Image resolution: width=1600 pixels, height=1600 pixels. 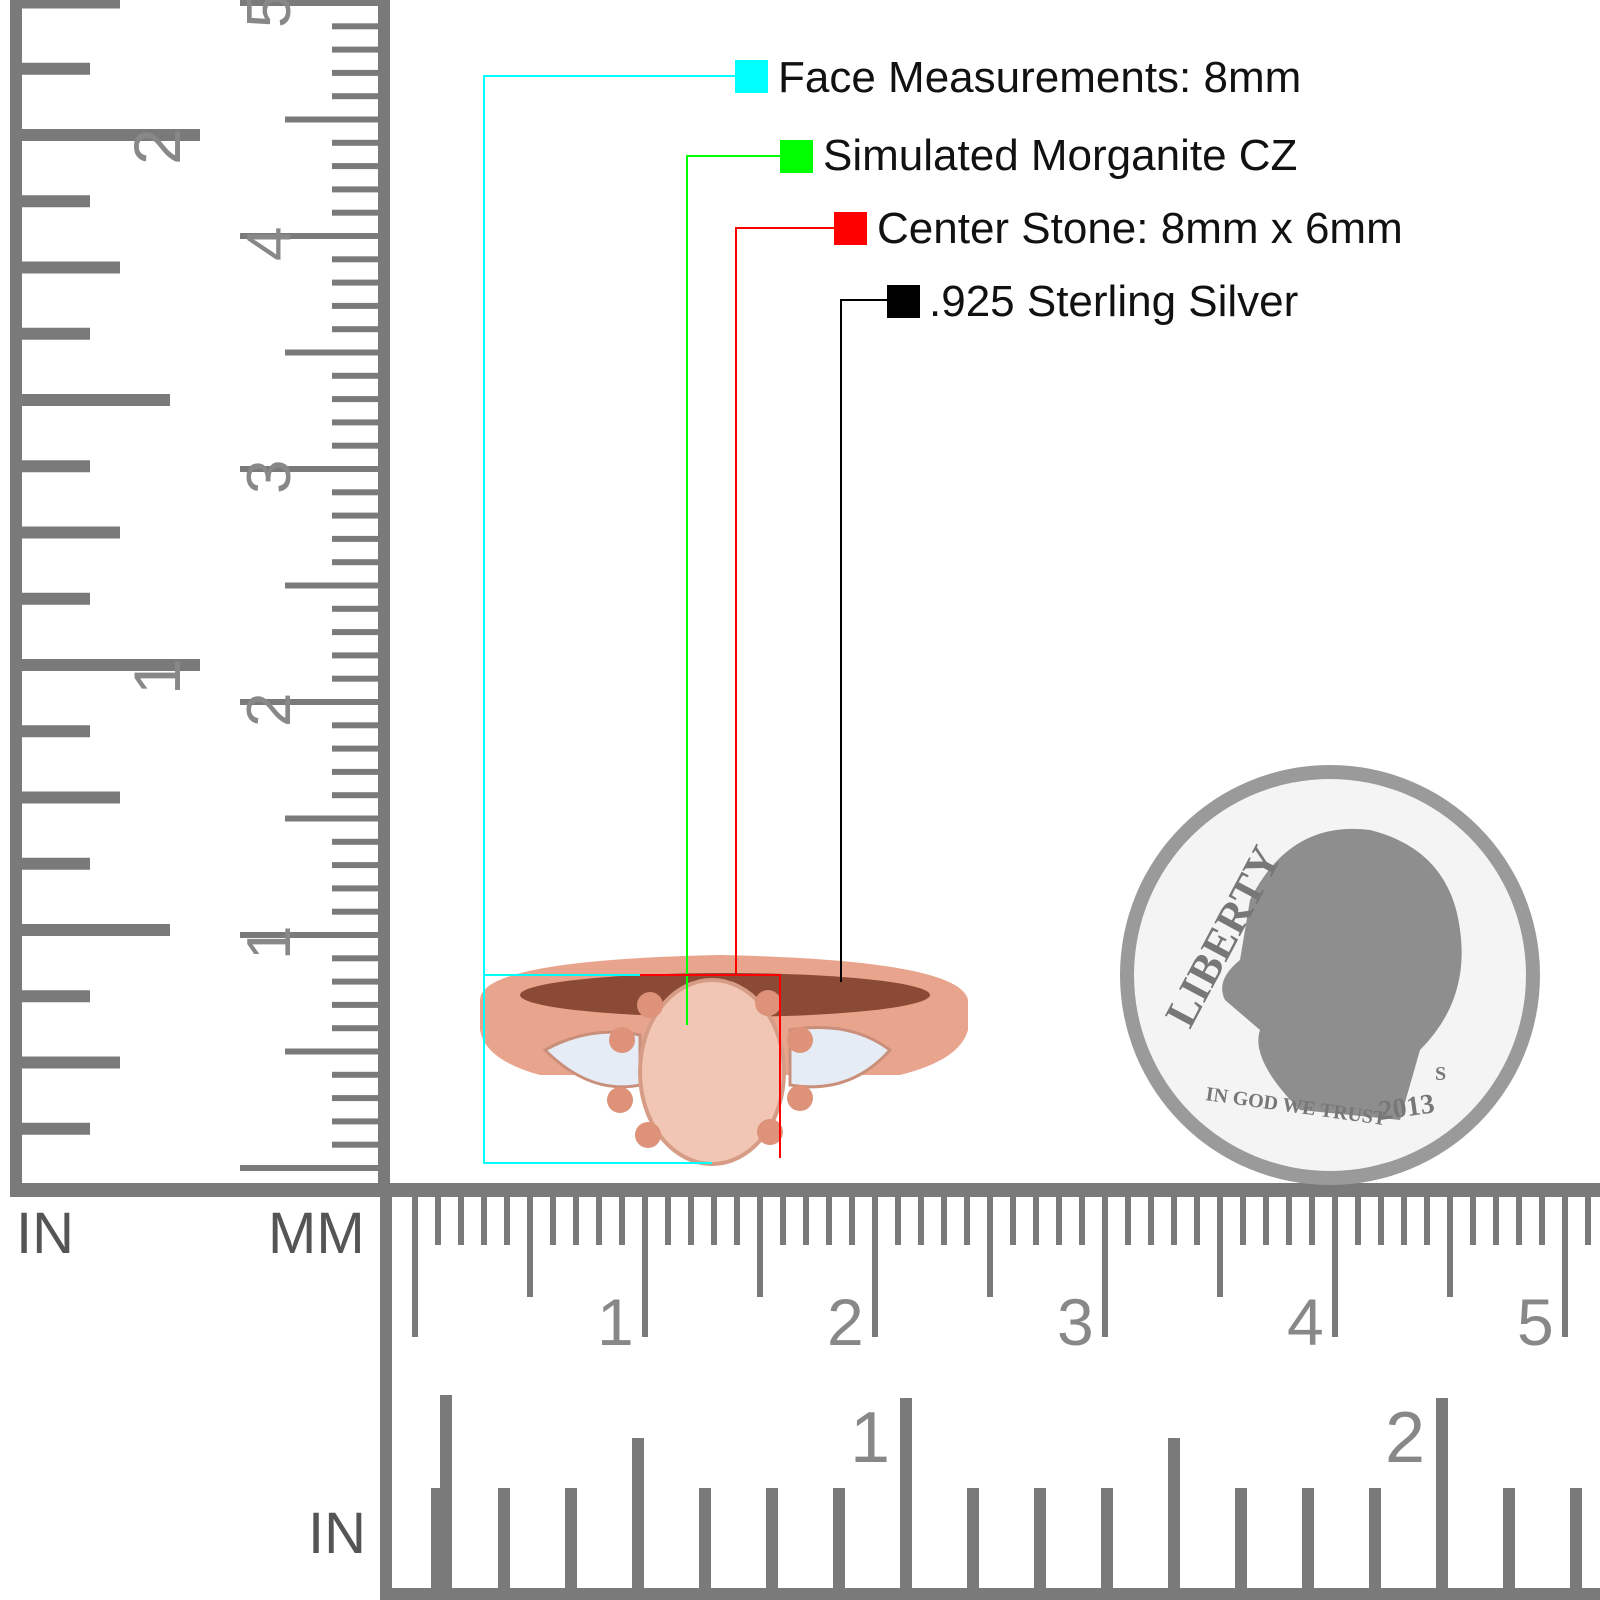 What do you see at coordinates (840, 1057) in the screenshot?
I see `side-stone-right` at bounding box center [840, 1057].